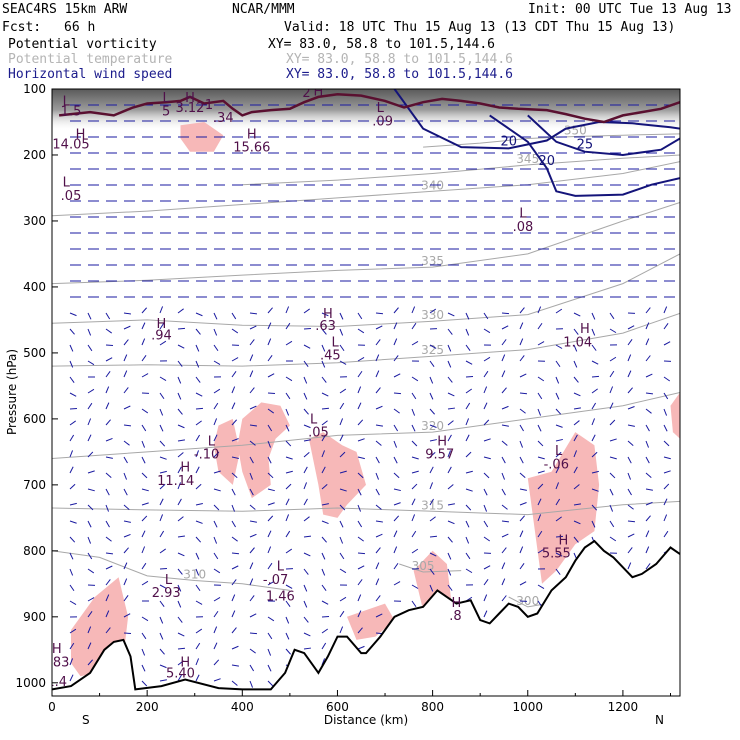 The height and width of the screenshot is (740, 740). Describe the element at coordinates (223, 118) in the screenshot. I see `pv-extremum-label: .34` at that location.